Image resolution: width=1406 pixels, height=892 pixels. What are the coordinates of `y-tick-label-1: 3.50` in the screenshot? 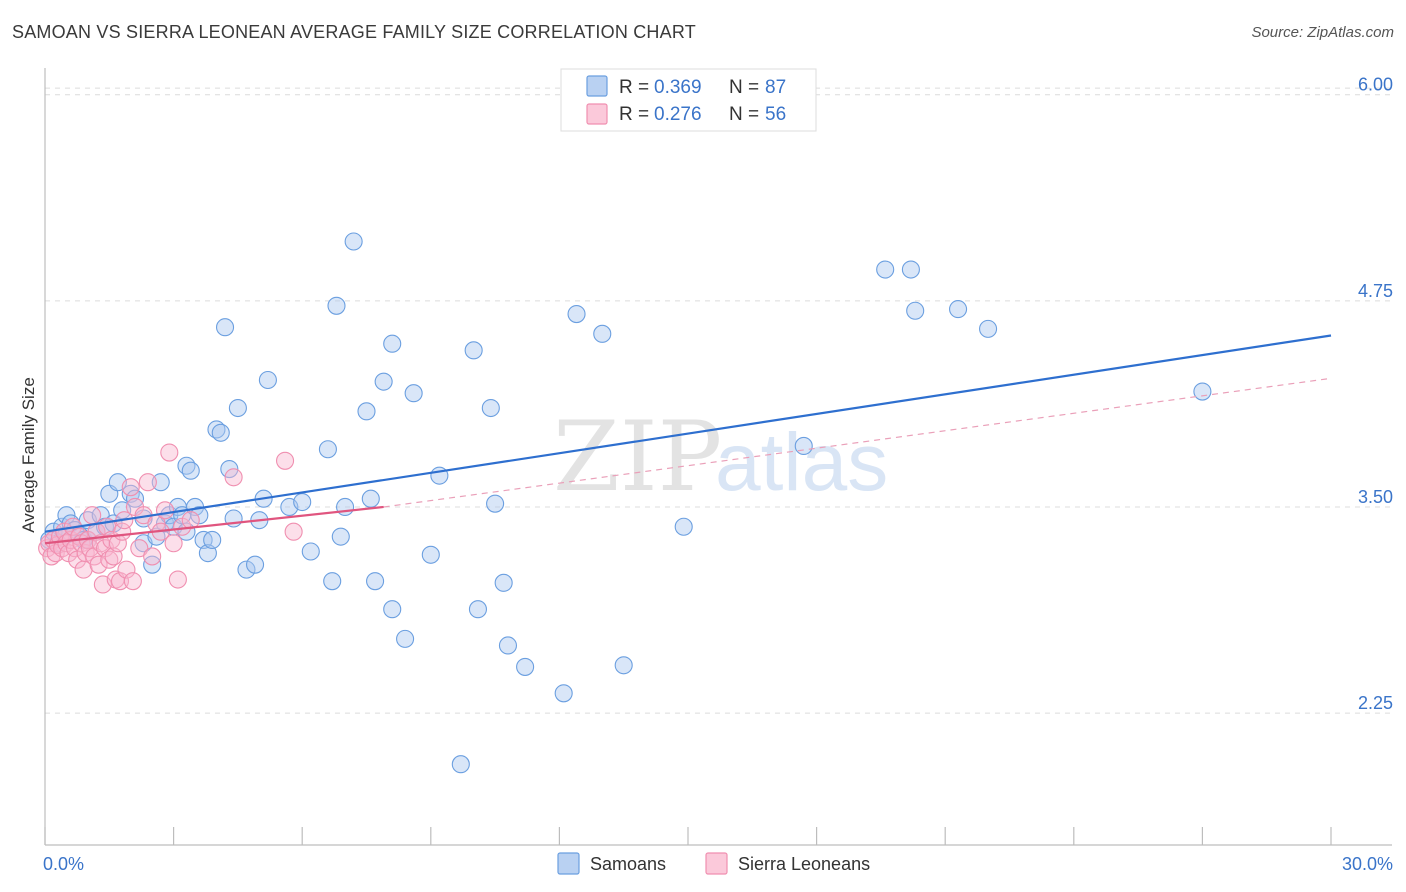 It's located at (1375, 497).